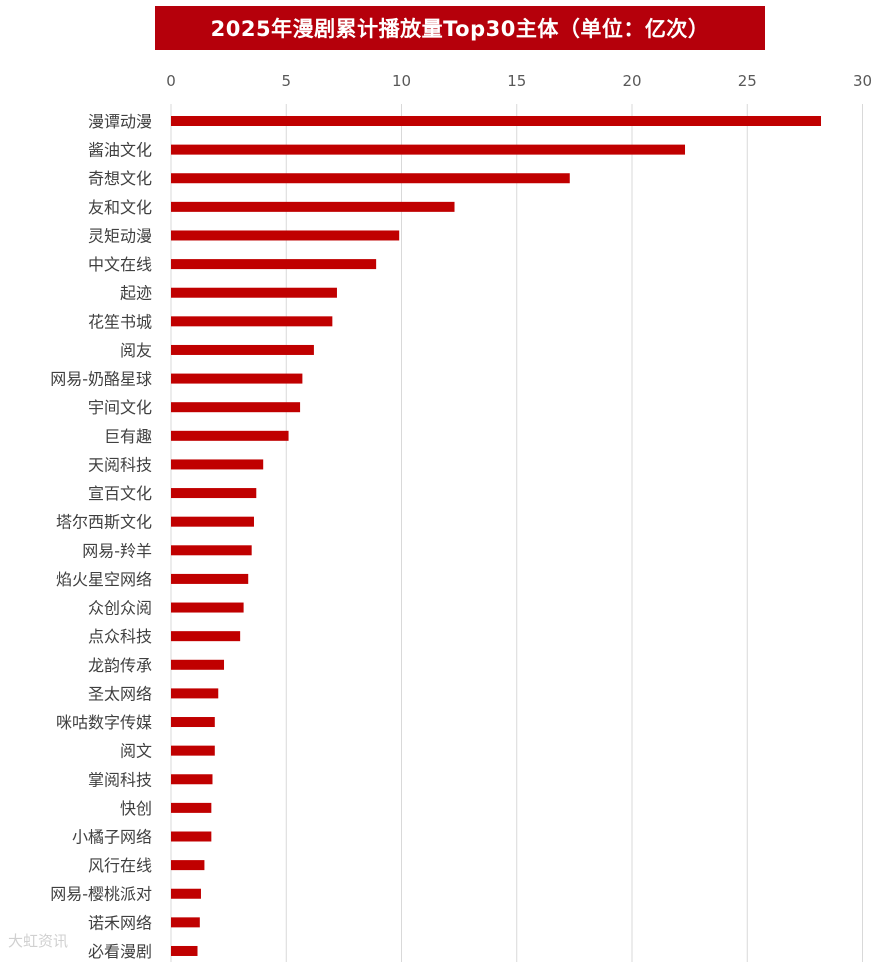 The image size is (886, 962). I want to click on category-label: 网易-羚羊, so click(117, 550).